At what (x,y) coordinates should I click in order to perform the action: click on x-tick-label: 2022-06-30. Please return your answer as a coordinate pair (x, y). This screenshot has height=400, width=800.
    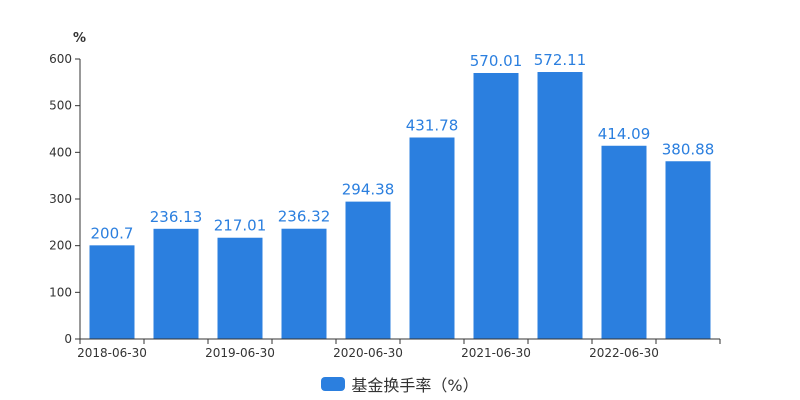
    Looking at the image, I should click on (624, 353).